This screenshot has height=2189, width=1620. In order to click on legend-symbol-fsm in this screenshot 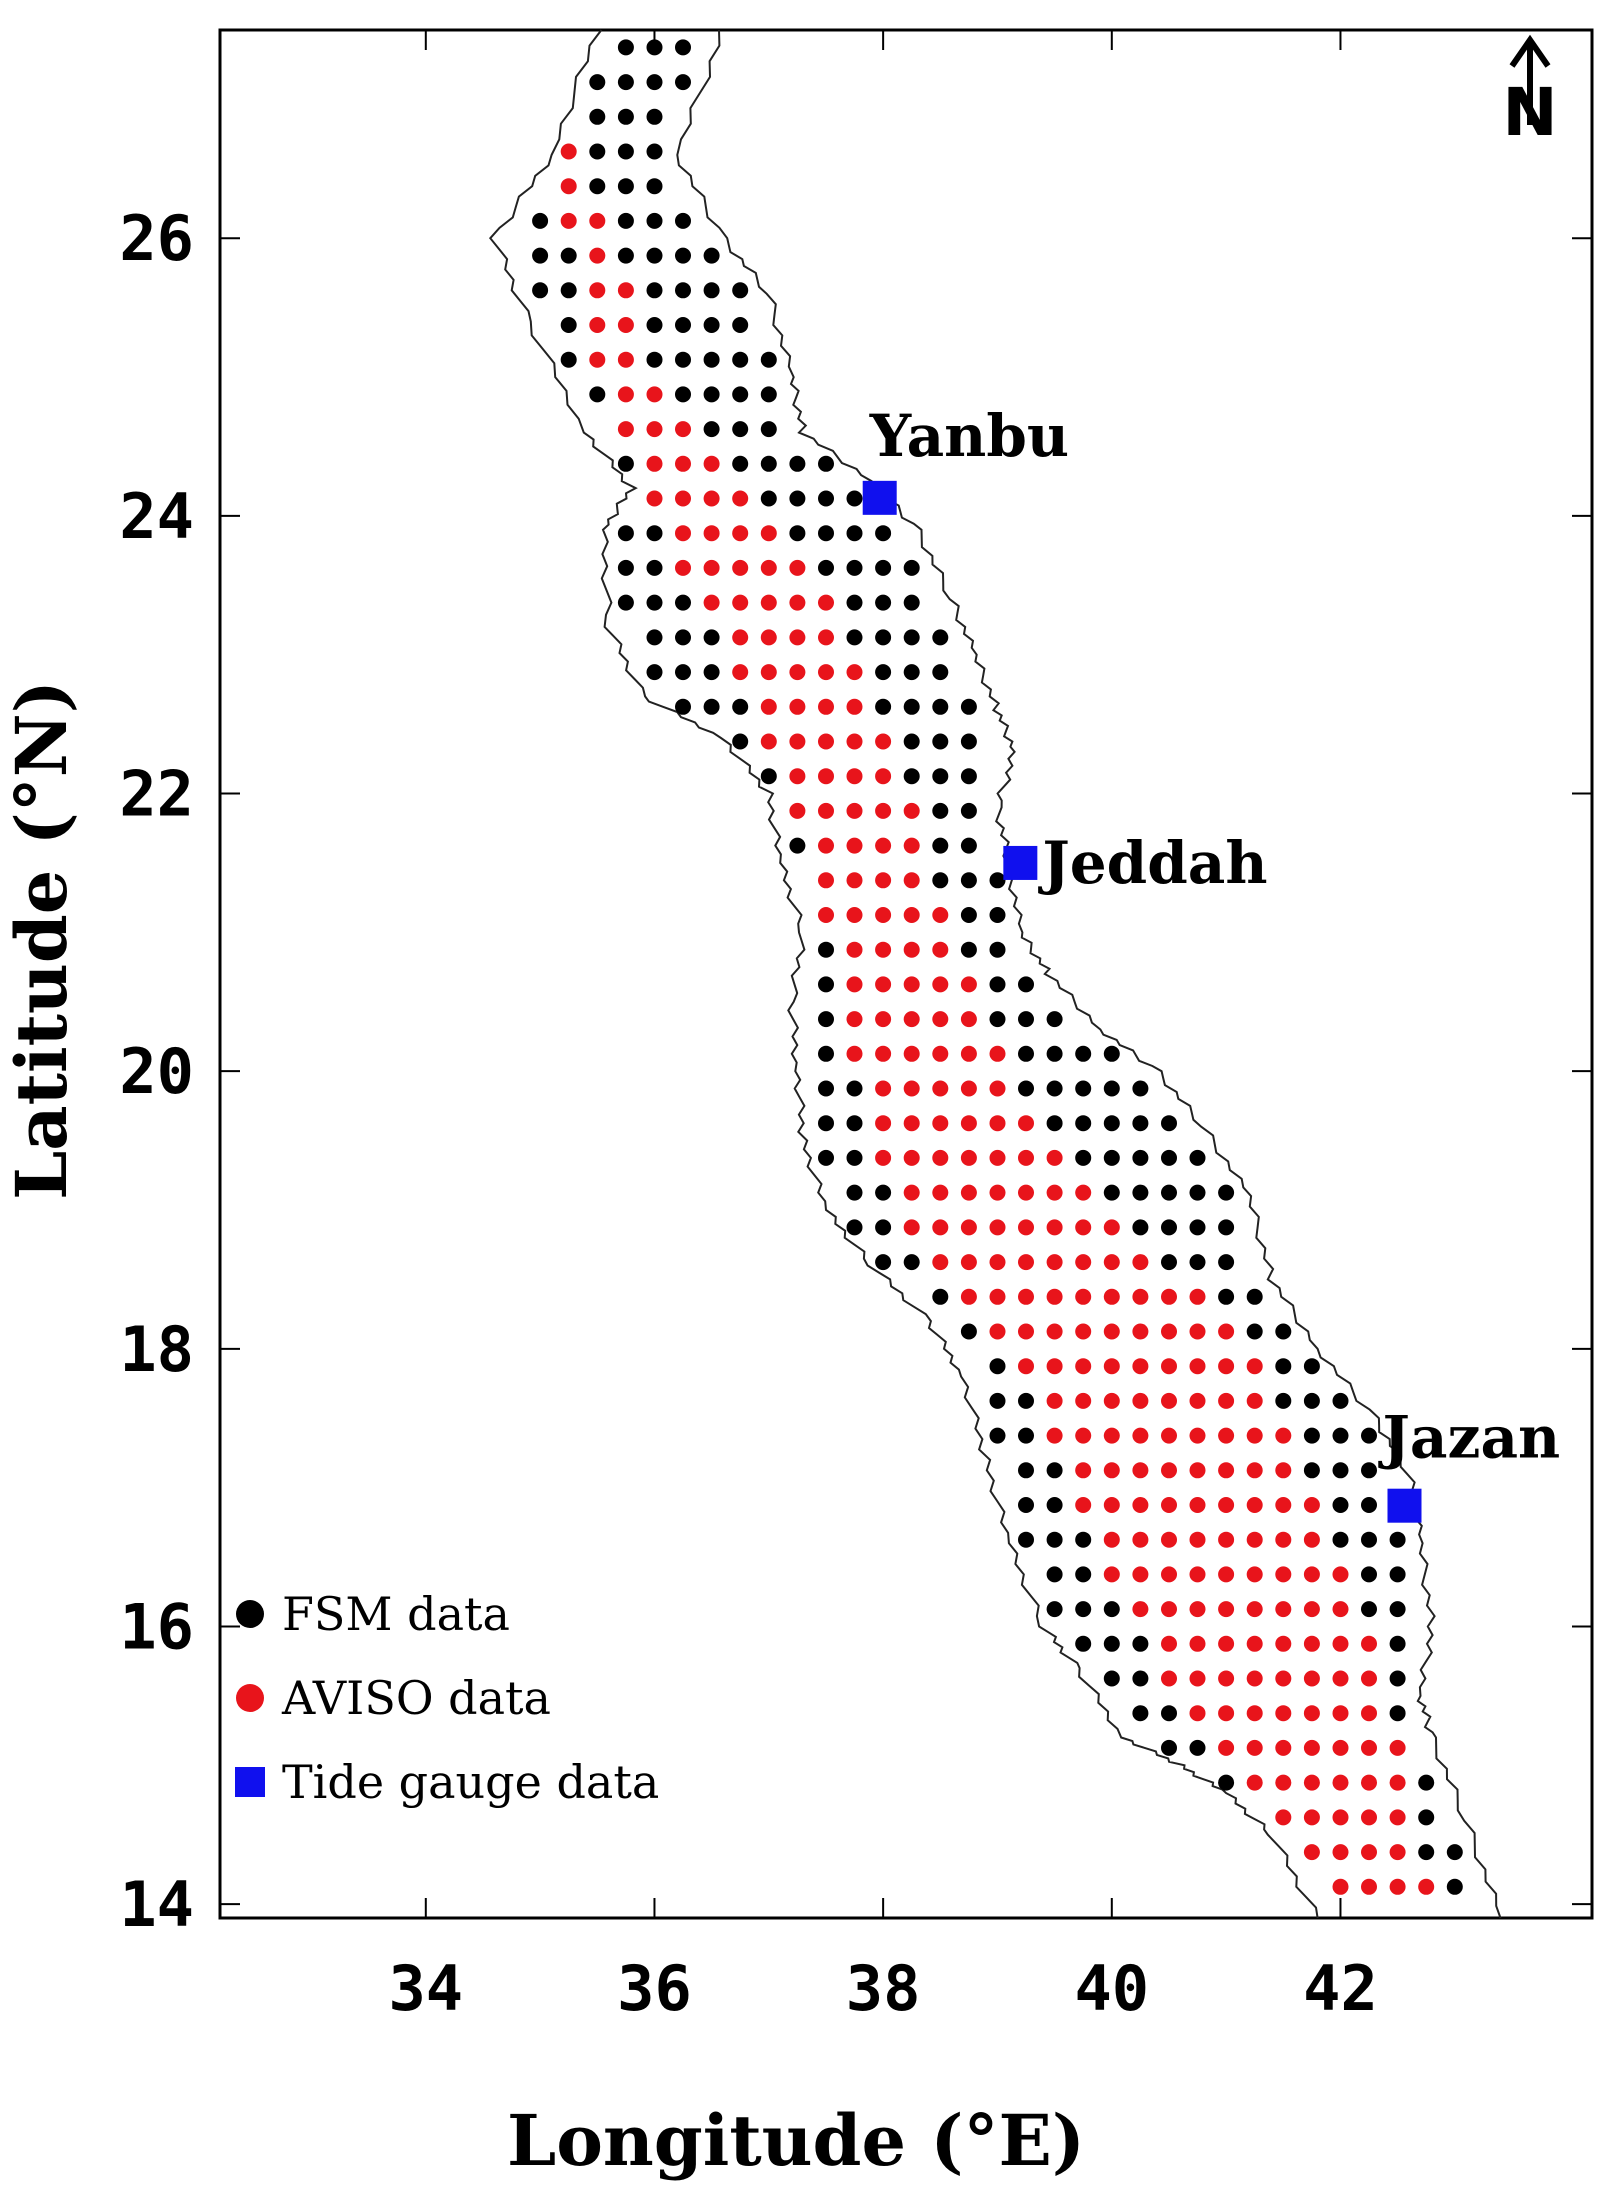, I will do `click(250, 1614)`.